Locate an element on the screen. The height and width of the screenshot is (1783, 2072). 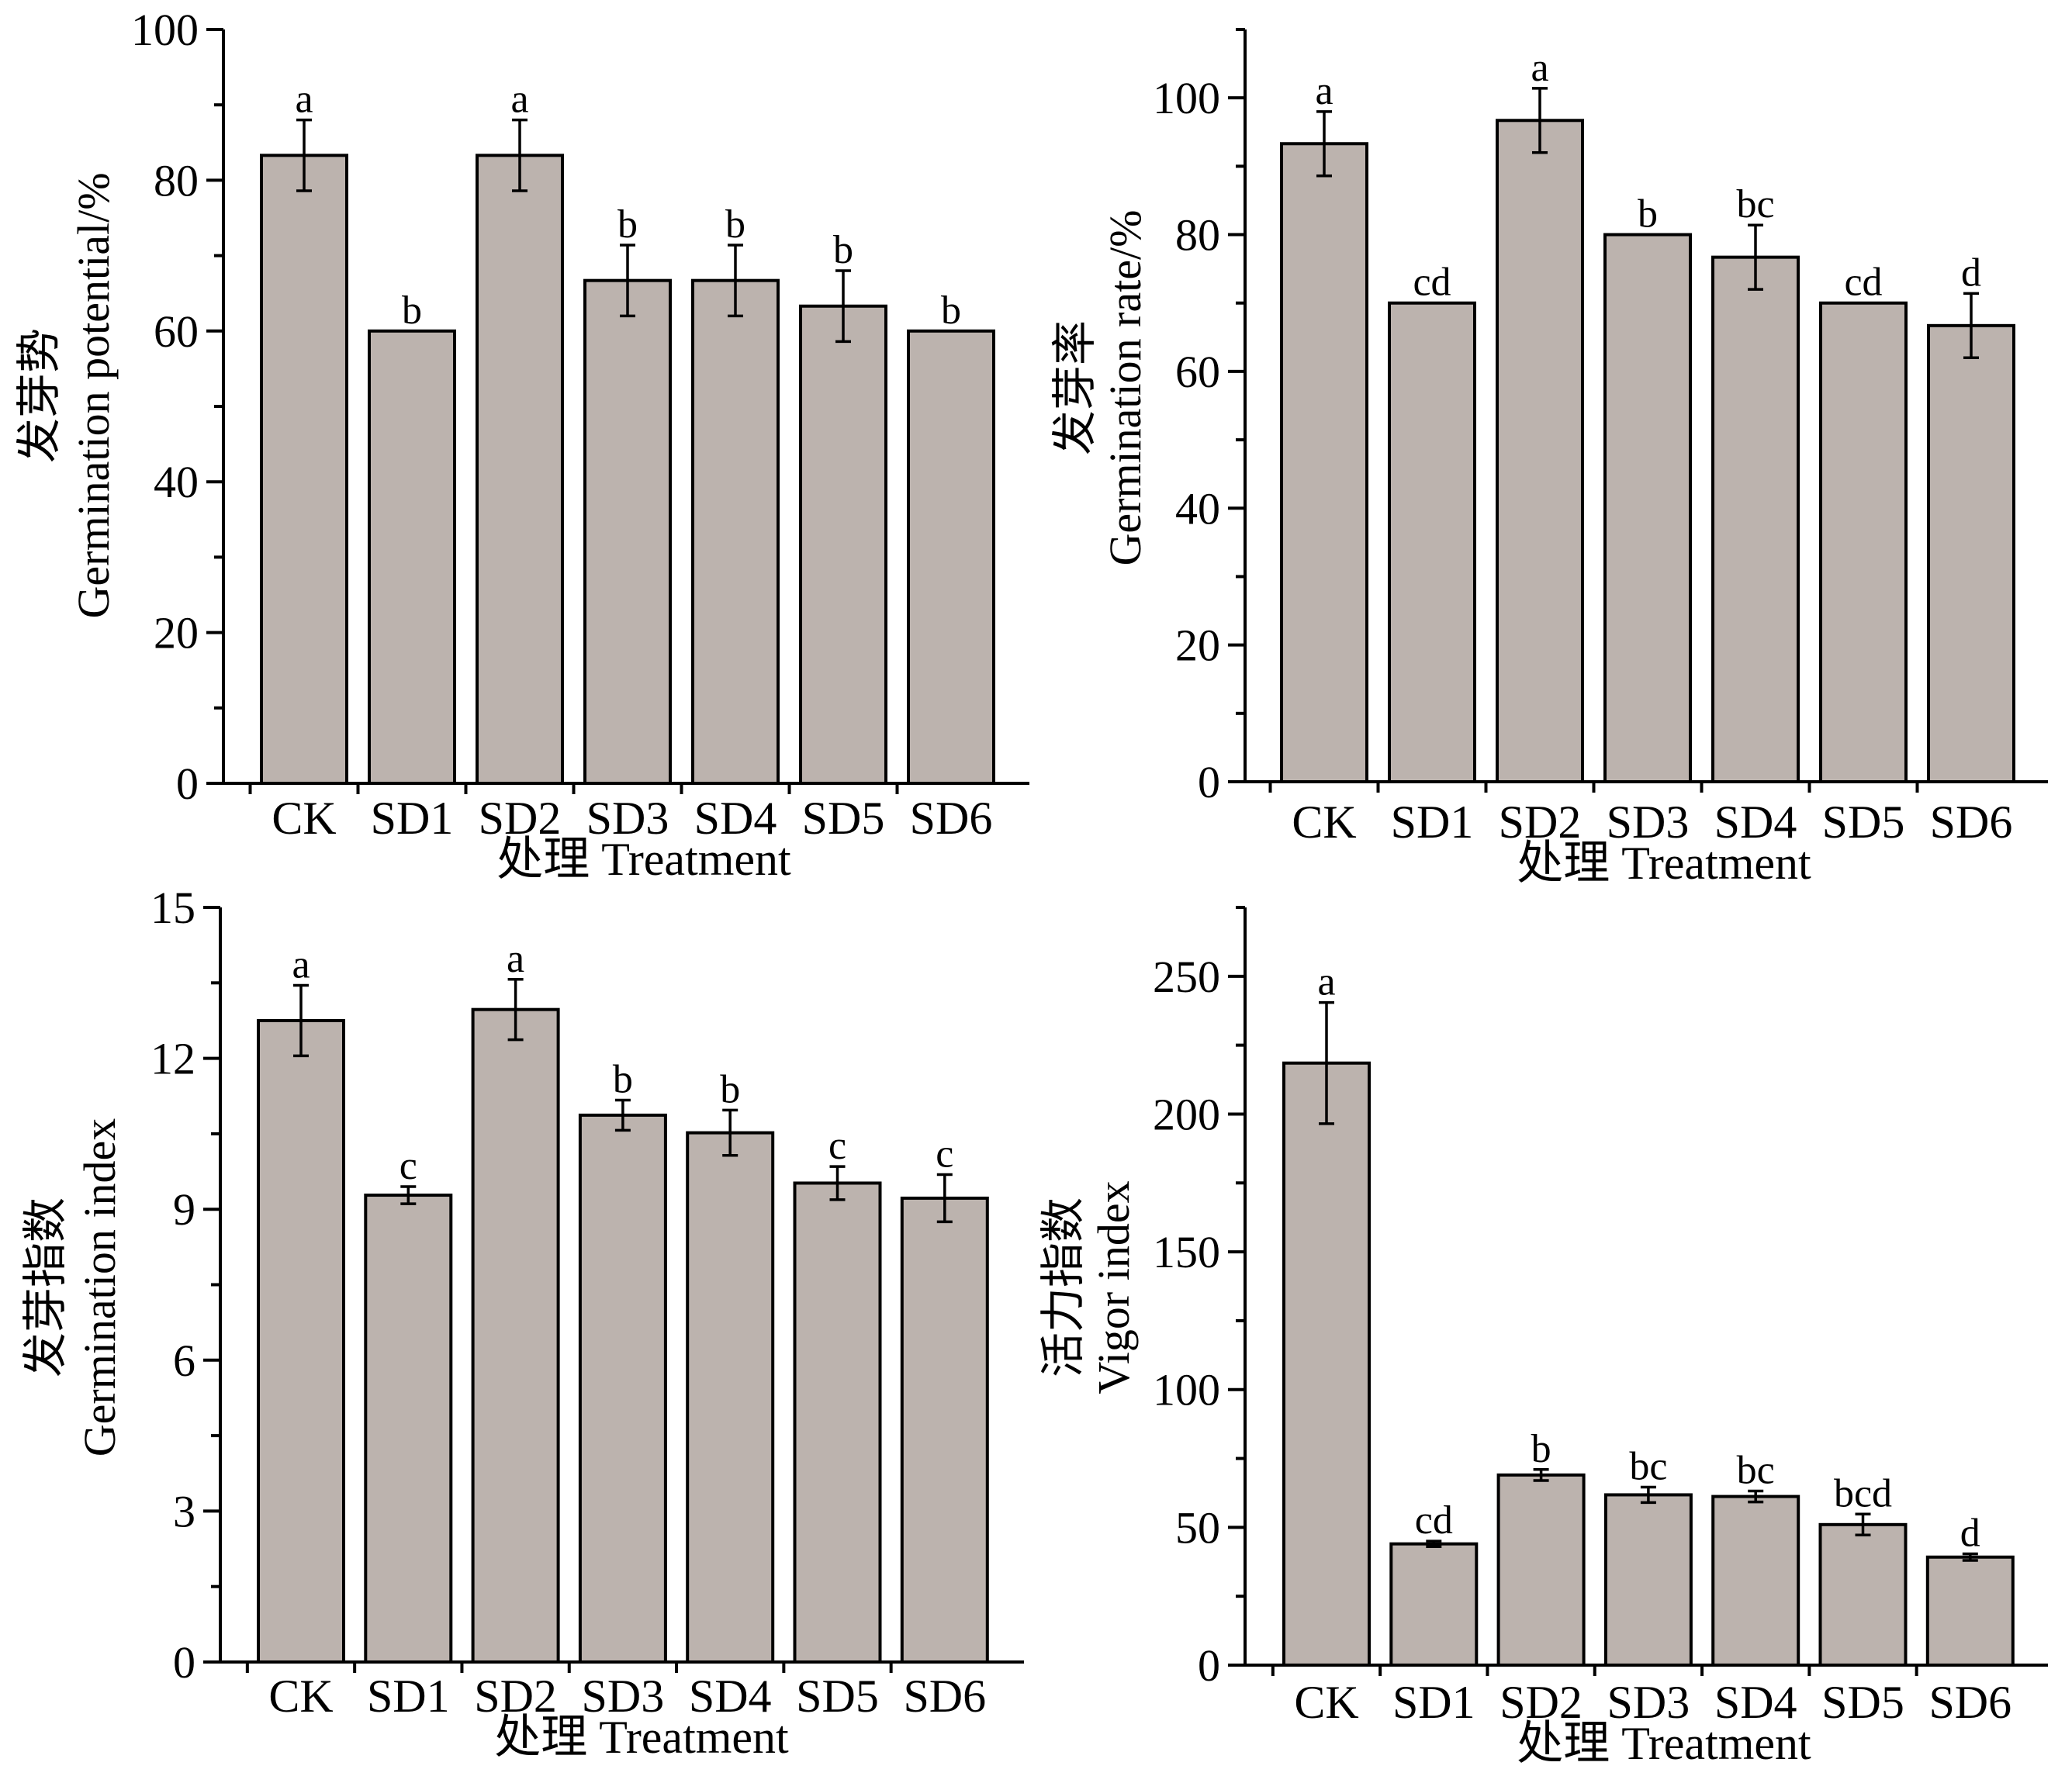
y-tick-label: 3 is located at coordinates (184, 1511).